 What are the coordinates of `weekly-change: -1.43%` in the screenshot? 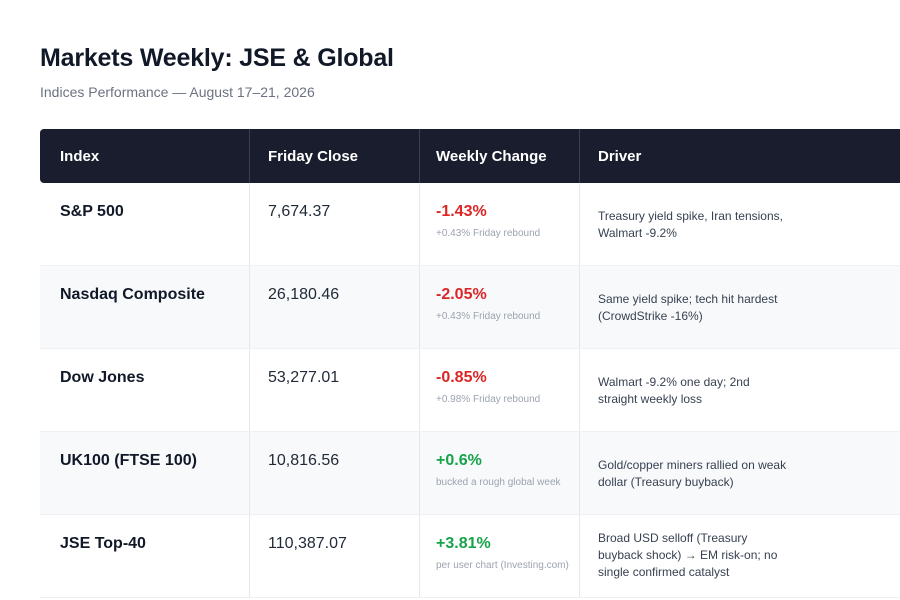 It's located at (461, 211).